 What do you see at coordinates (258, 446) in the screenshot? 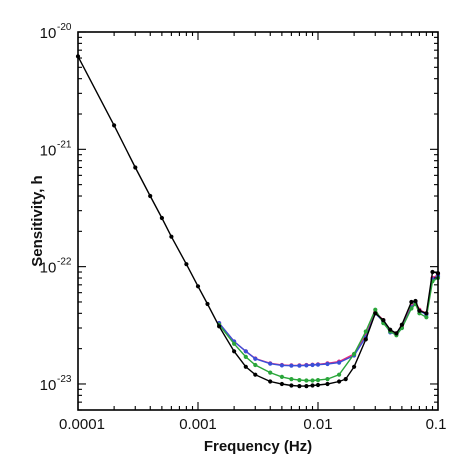
I see `x-axis-title: Frequency (Hz)` at bounding box center [258, 446].